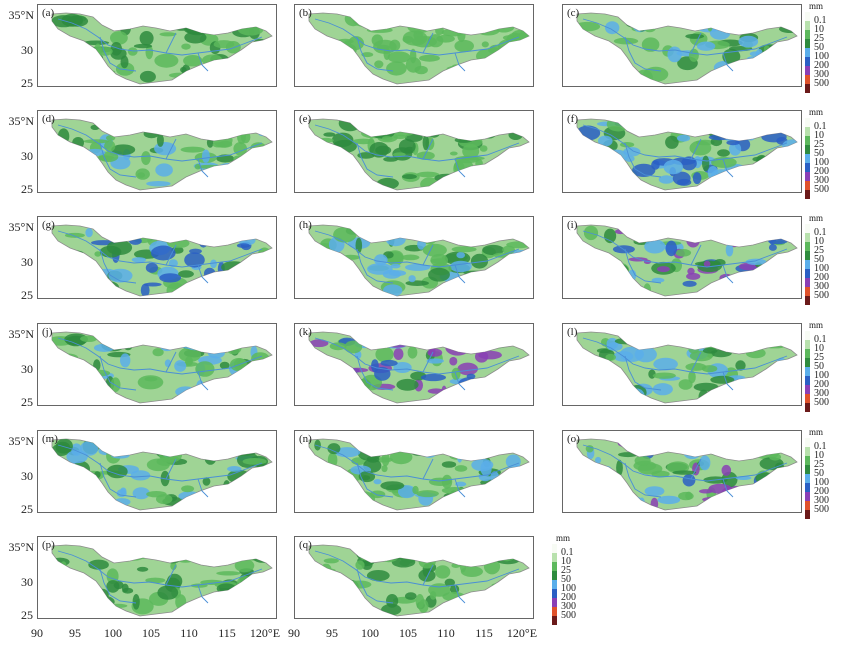 This screenshot has width=856, height=646. I want to click on legend-level-label: 50, so click(819, 473).